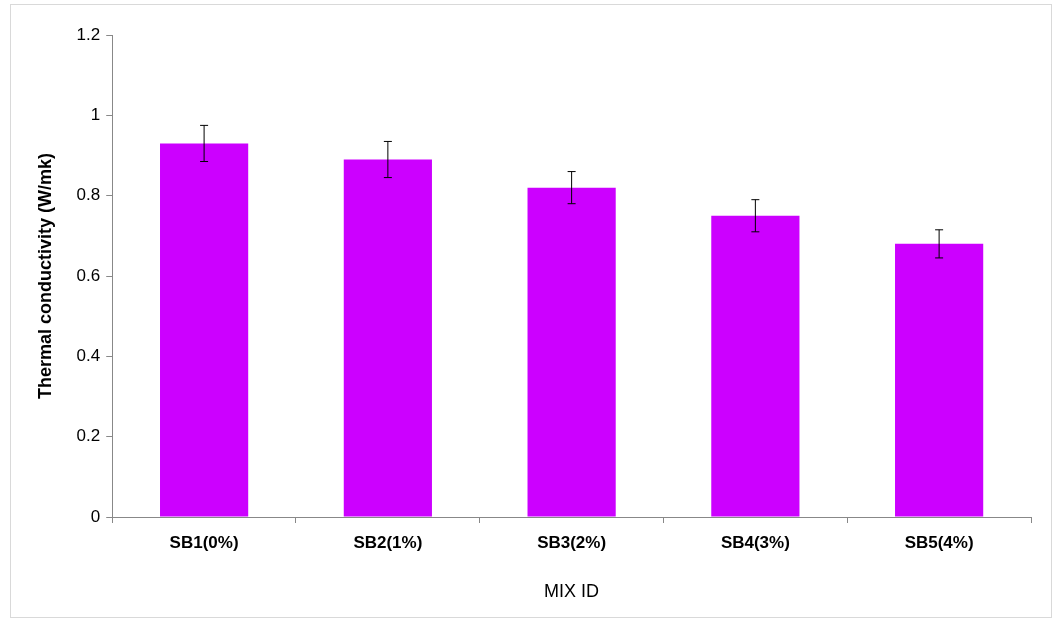 This screenshot has height=621, width=1054. Describe the element at coordinates (95, 516) in the screenshot. I see `y-tick-label: 0` at that location.